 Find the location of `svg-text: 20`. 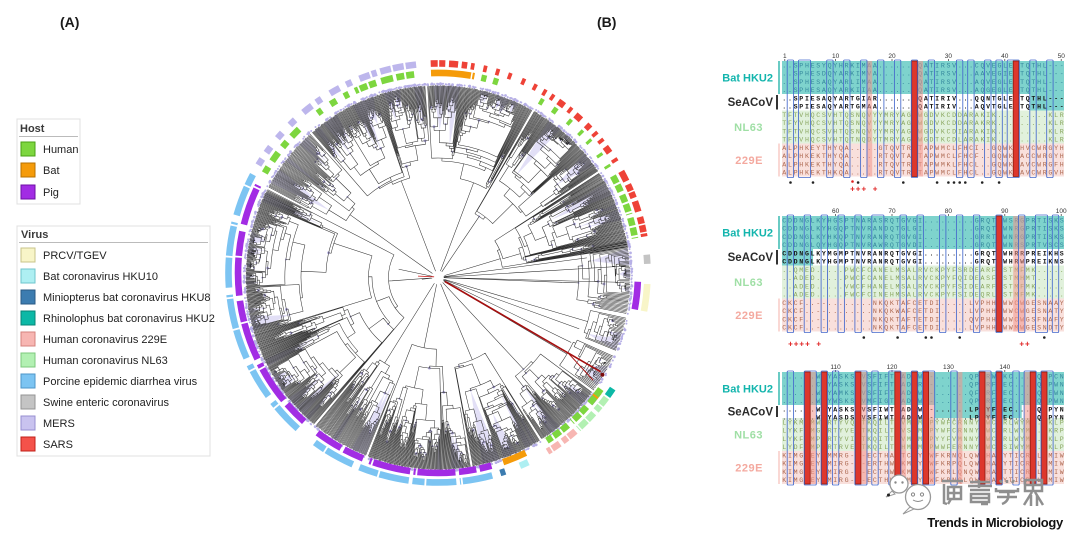

svg-text: 20 is located at coordinates (892, 56).